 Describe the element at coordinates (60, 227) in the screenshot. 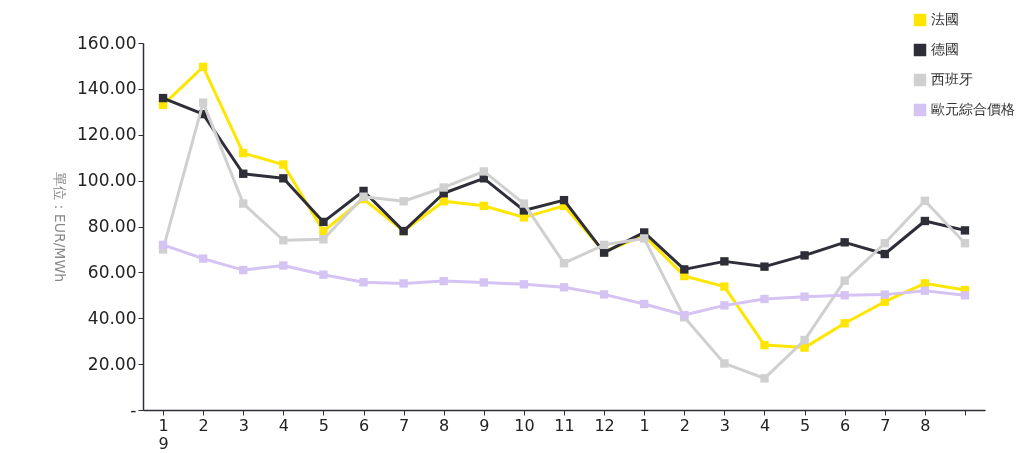

I see `y-axis-title: 單位：EUR/MWh` at that location.